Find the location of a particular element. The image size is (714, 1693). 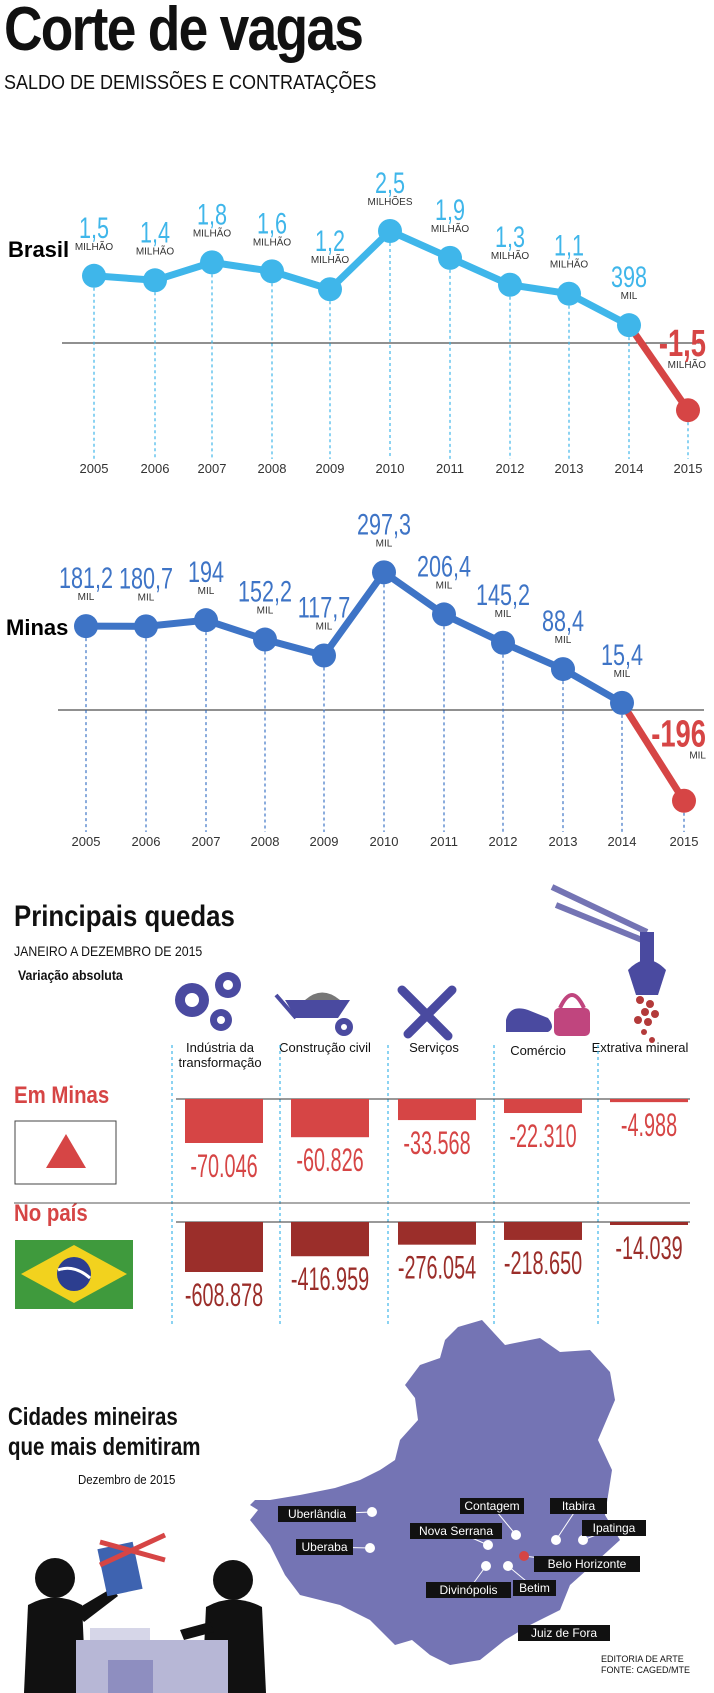

value-label: 1,9 is located at coordinates (450, 209).